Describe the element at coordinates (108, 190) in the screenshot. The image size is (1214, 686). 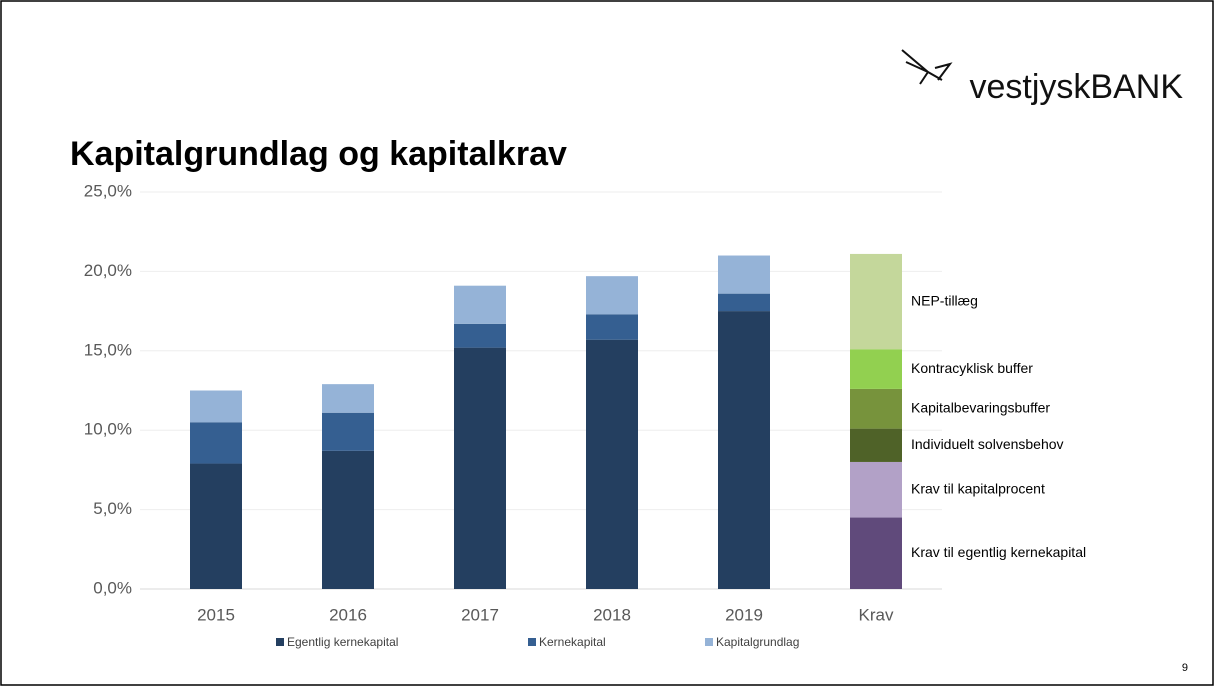
I see `y-tick-label: 25,0%` at that location.